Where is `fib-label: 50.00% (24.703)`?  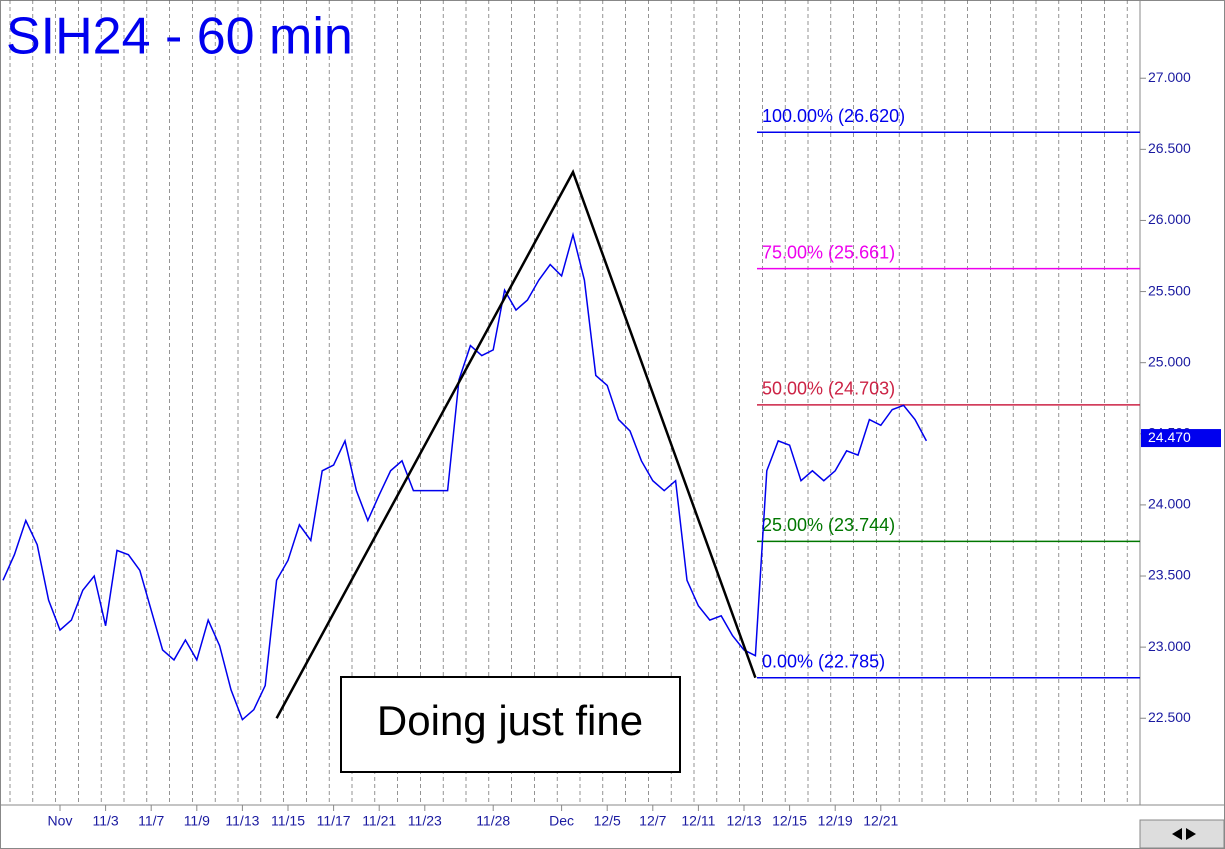 fib-label: 50.00% (24.703) is located at coordinates (828, 389).